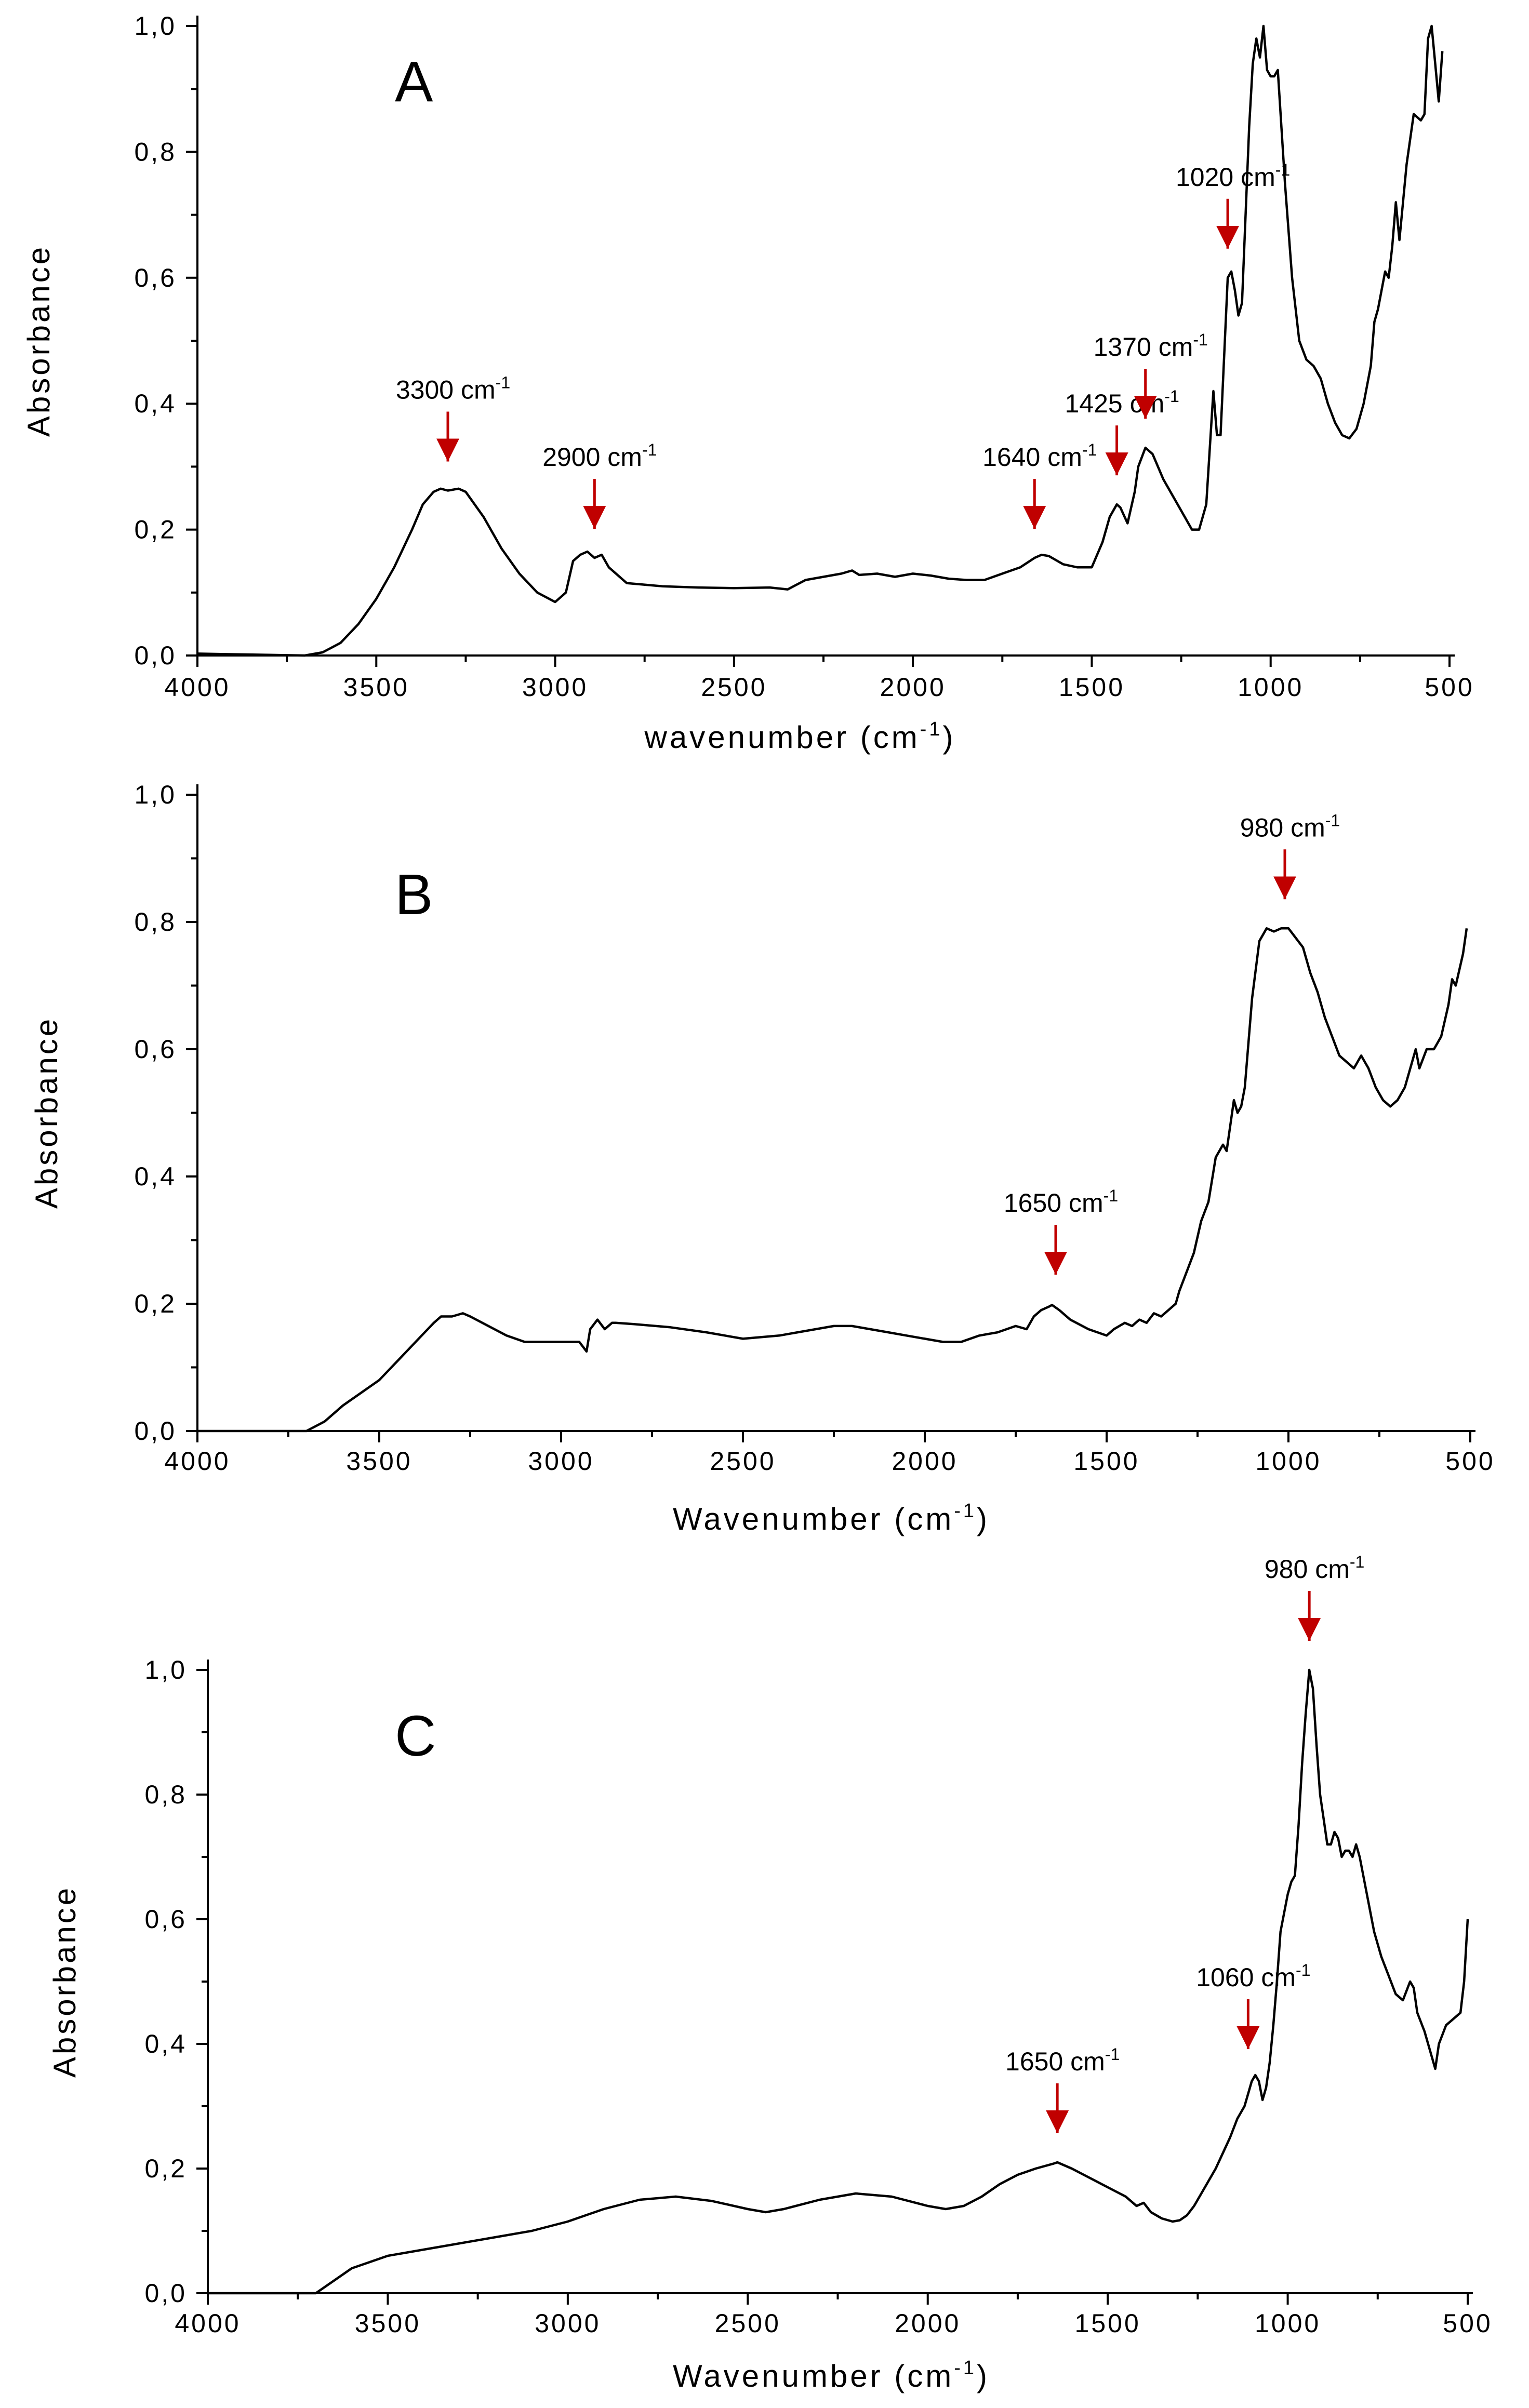 This screenshot has width=1529, height=2408. What do you see at coordinates (1246, 1977) in the screenshot?
I see `peak-label-text: 1060 cm` at bounding box center [1246, 1977].